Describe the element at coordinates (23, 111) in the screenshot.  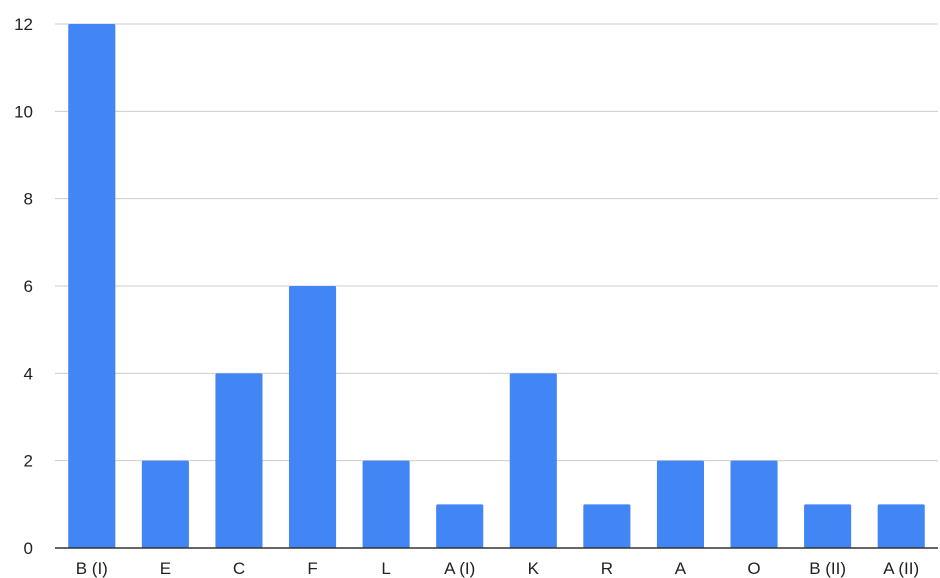
I see `y-tick-label: 10` at that location.